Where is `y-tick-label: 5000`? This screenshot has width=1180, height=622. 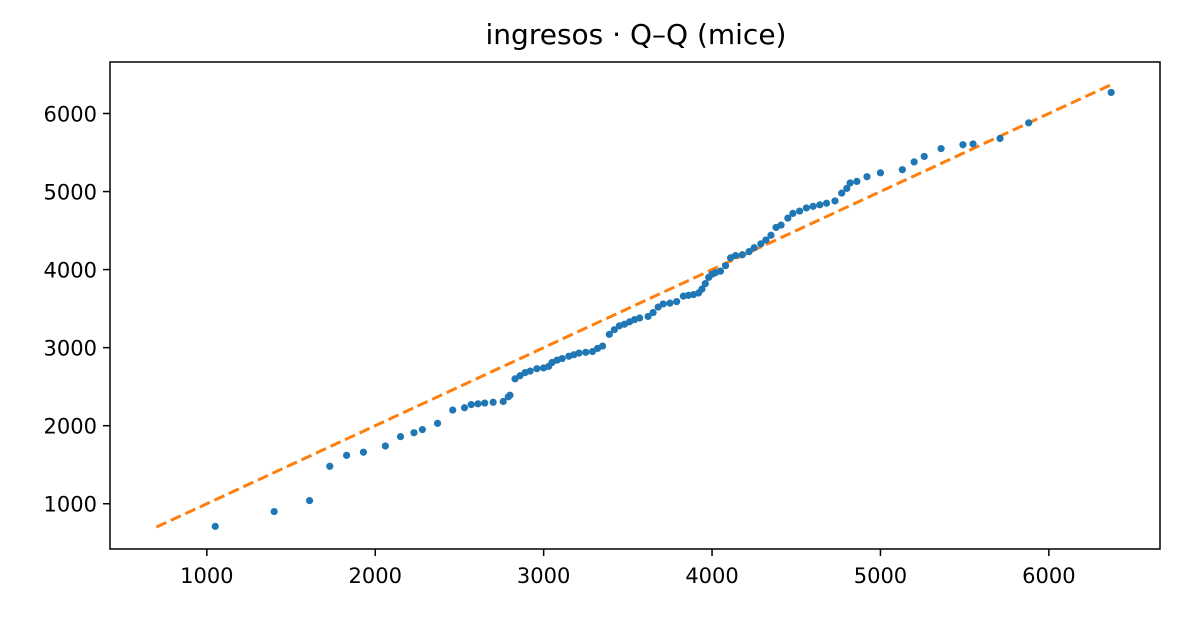
y-tick-label: 5000 is located at coordinates (70, 193).